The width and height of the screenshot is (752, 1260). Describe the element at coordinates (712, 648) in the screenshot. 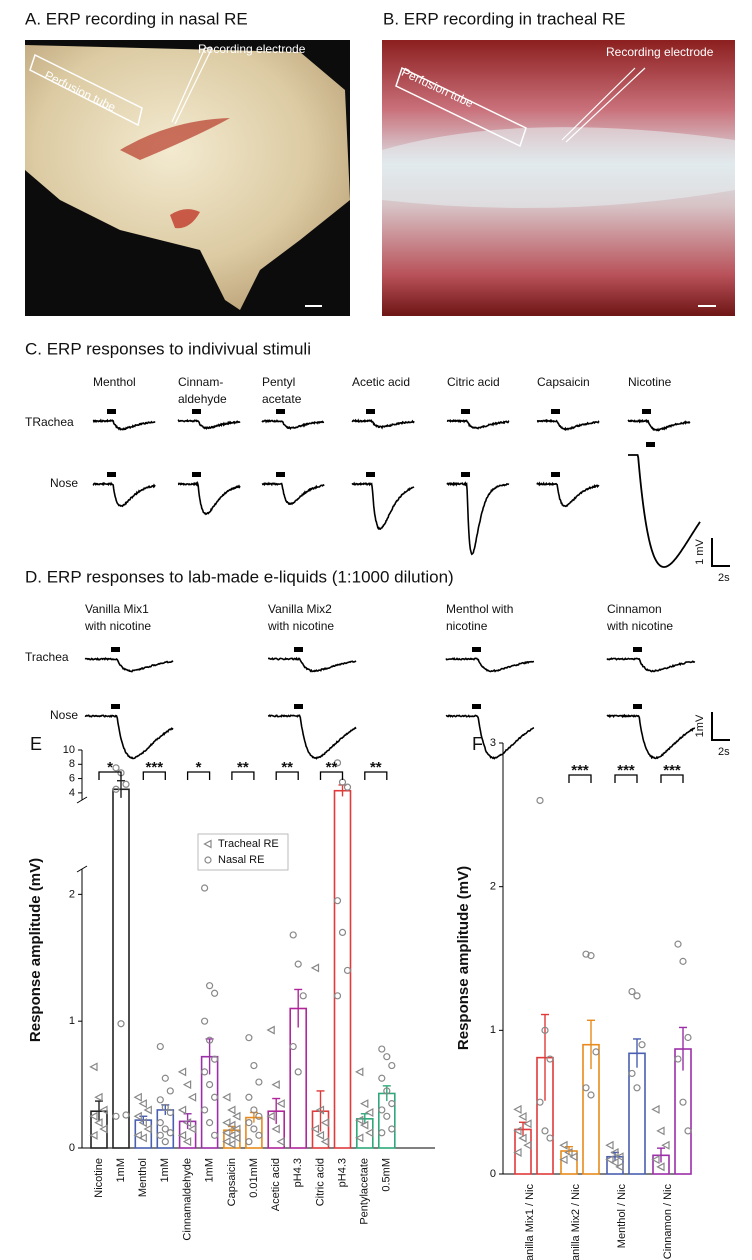

I see `scale-bar: 1 mV 2s 1mV 2s` at that location.